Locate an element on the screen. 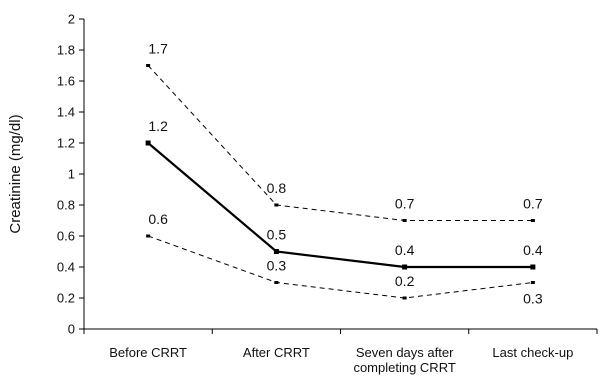  series-3-data-label: 0.2 is located at coordinates (405, 281).